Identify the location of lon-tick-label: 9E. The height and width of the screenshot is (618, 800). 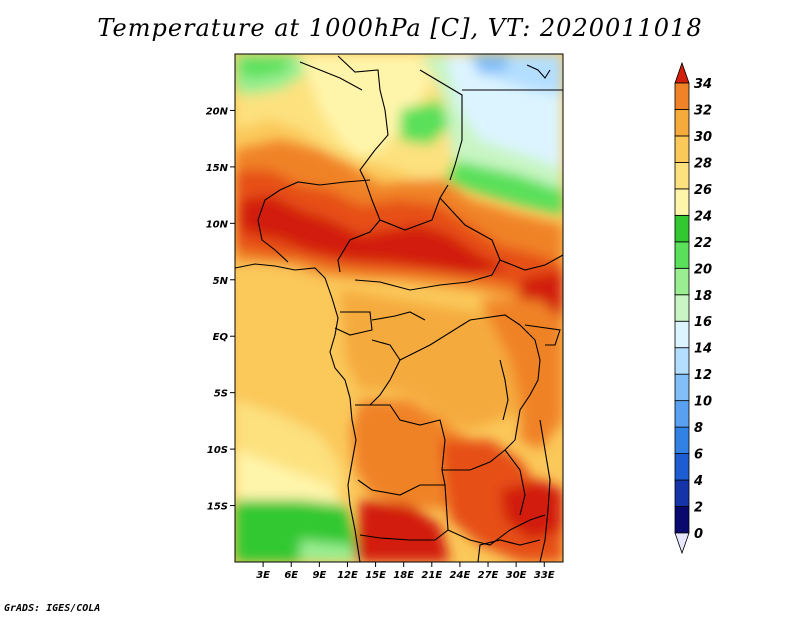
(319, 575).